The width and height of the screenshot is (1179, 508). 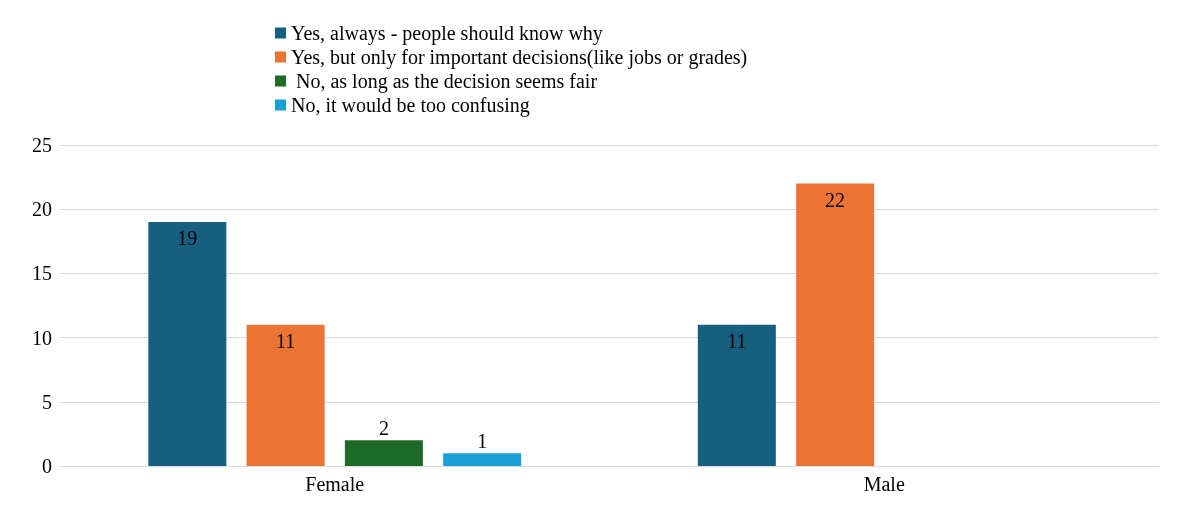 I want to click on y-tick-label: 10, so click(x=42, y=337).